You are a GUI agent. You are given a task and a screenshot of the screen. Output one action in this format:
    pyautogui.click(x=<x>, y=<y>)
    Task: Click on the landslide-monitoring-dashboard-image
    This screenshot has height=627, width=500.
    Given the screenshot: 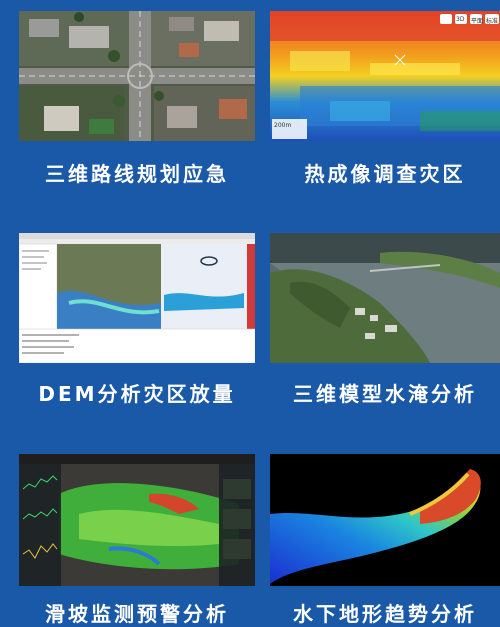 What is the action you would take?
    pyautogui.click(x=137, y=520)
    